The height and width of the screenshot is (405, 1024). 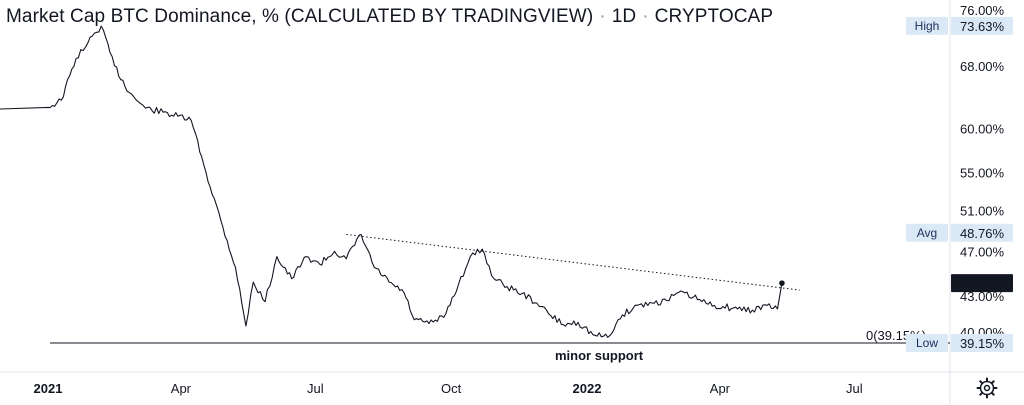 I want to click on avg-tag-label: Avg, so click(x=927, y=233).